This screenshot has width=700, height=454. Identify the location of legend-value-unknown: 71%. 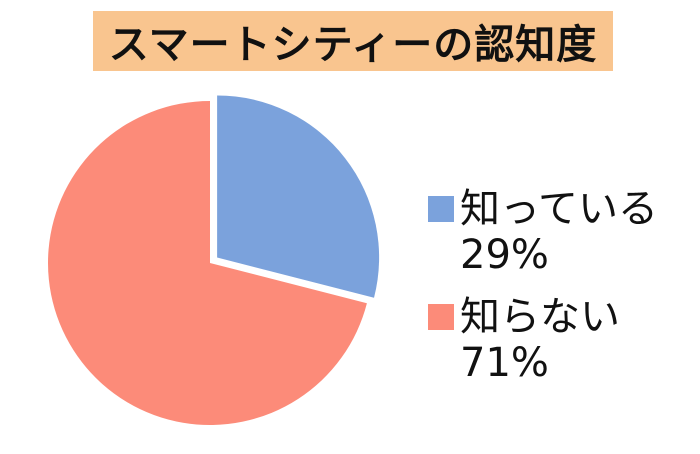
(504, 363).